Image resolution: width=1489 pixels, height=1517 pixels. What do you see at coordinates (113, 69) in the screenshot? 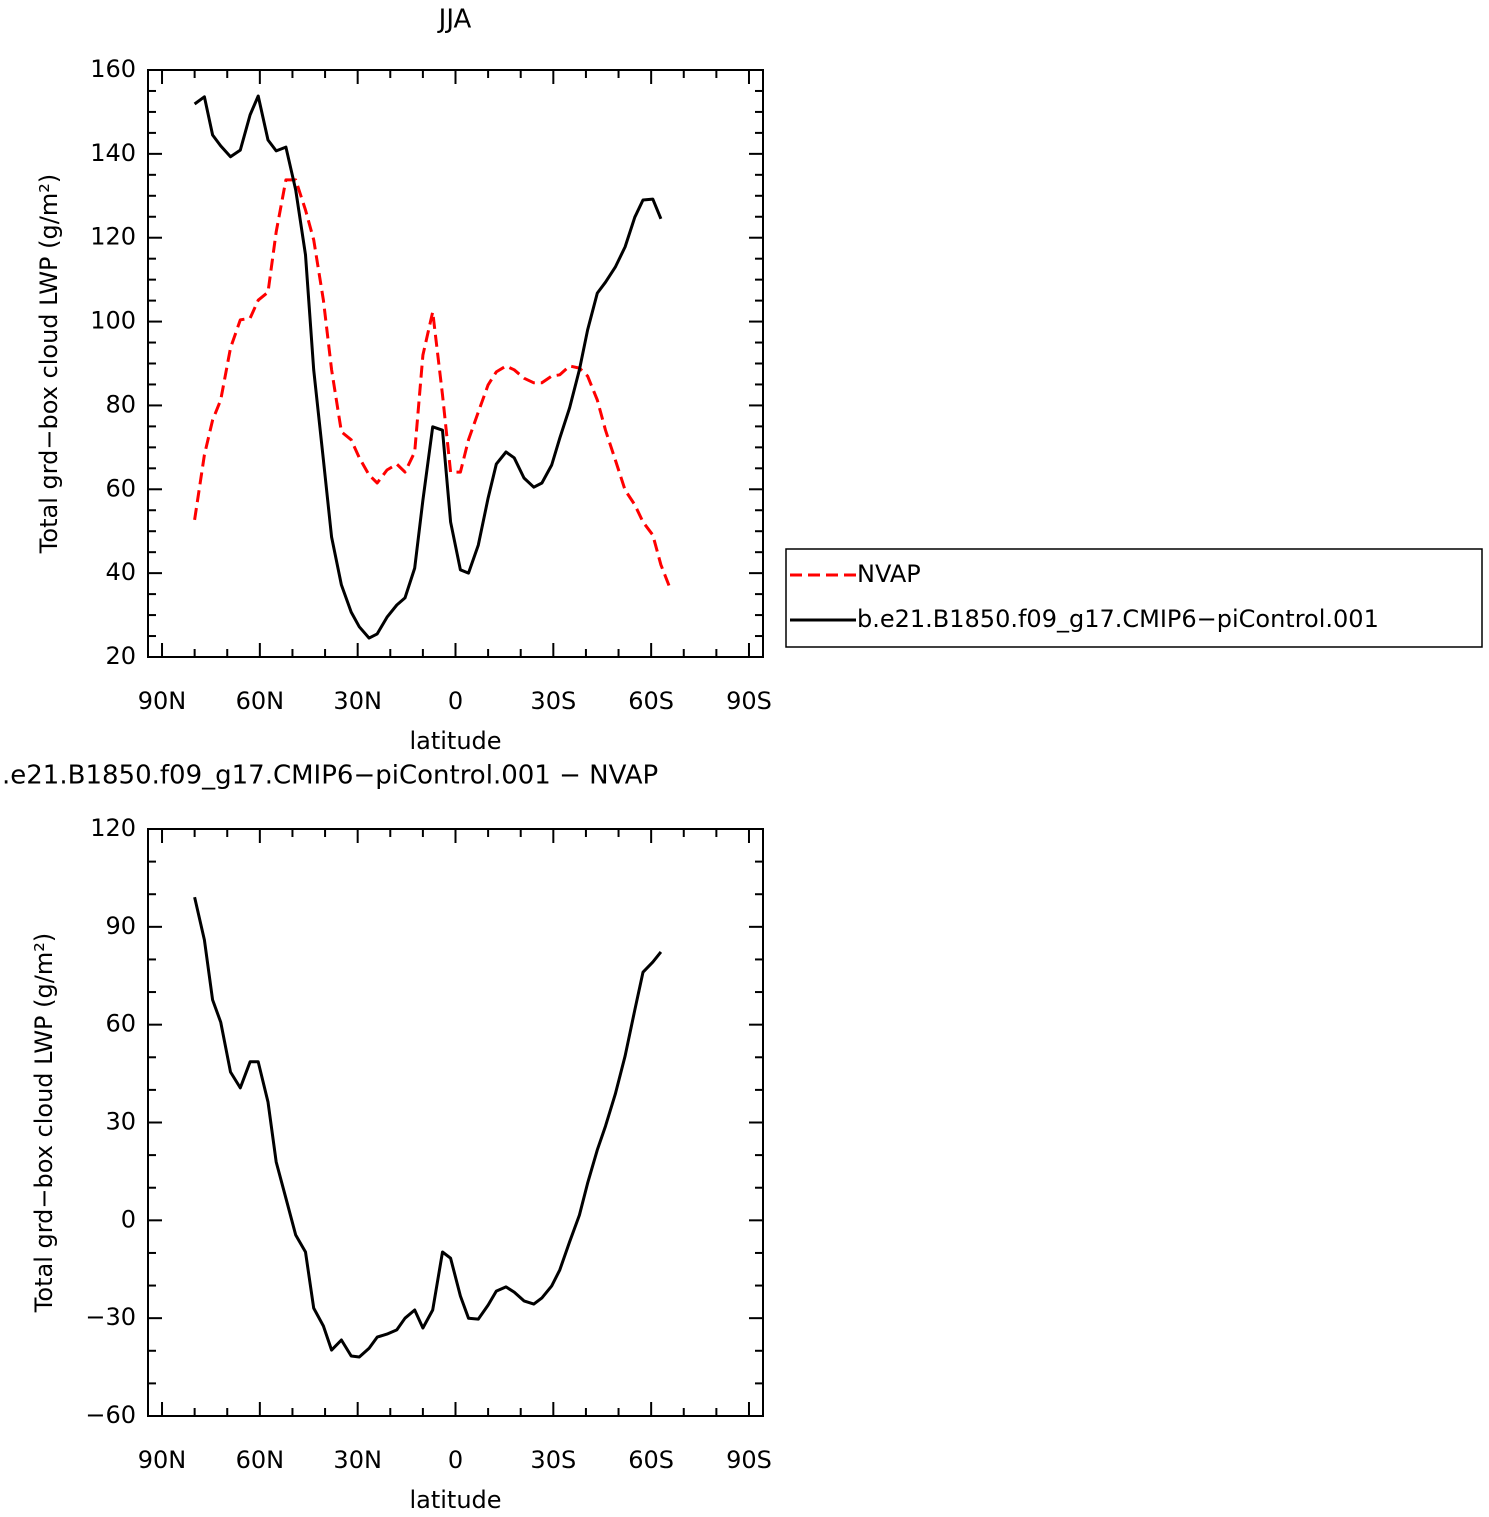
I see `y-tick-label: 160` at bounding box center [113, 69].